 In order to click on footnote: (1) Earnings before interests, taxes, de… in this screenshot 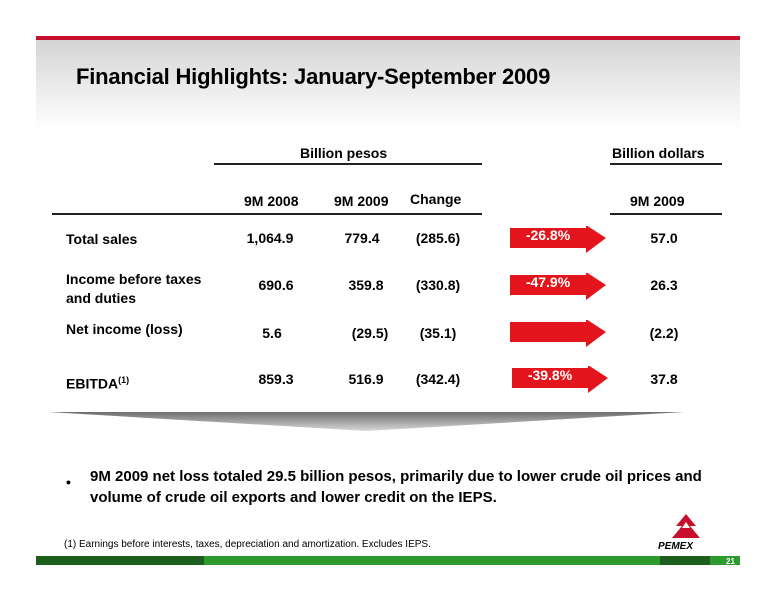, I will do `click(247, 544)`.